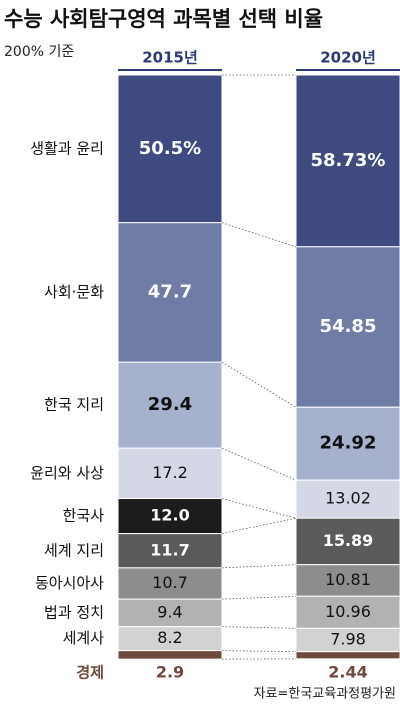 The image size is (400, 706). What do you see at coordinates (163, 19) in the screenshot?
I see `chart-title: 수능 사회탐구영역 과목별 선택 비율` at bounding box center [163, 19].